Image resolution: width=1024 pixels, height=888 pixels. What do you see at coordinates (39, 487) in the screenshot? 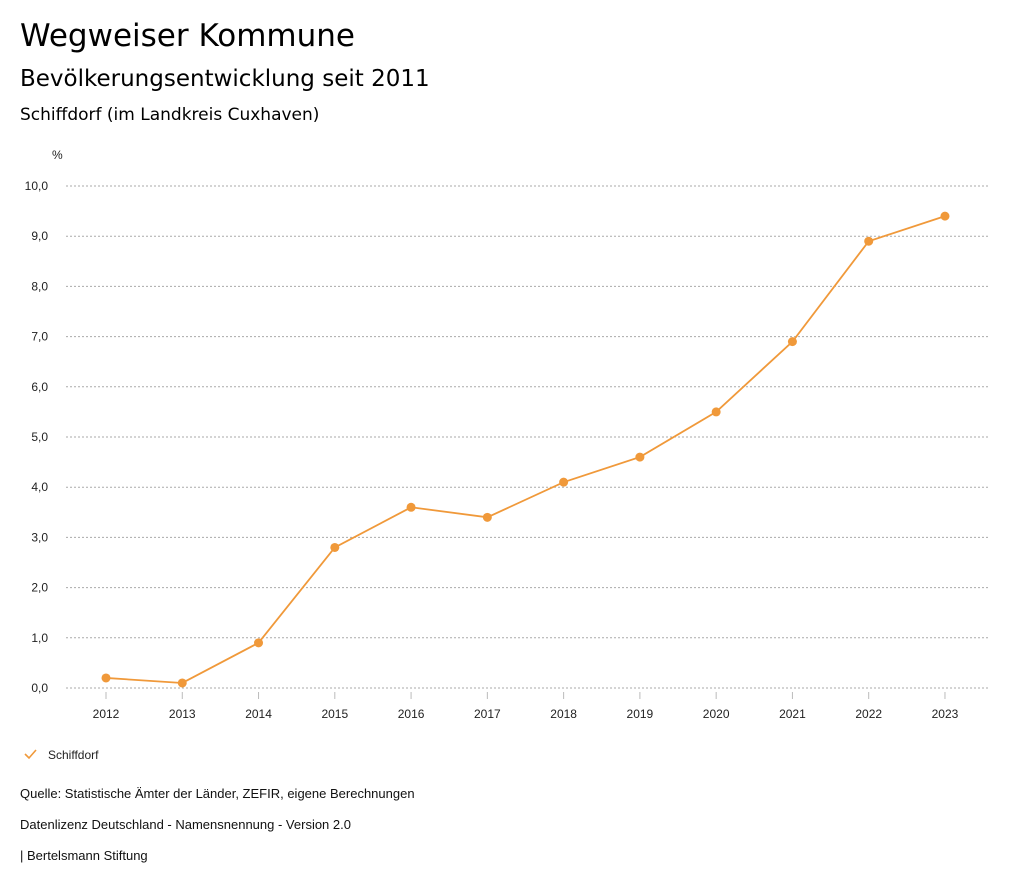
I see `y-tick-label: 4,0` at bounding box center [39, 487].